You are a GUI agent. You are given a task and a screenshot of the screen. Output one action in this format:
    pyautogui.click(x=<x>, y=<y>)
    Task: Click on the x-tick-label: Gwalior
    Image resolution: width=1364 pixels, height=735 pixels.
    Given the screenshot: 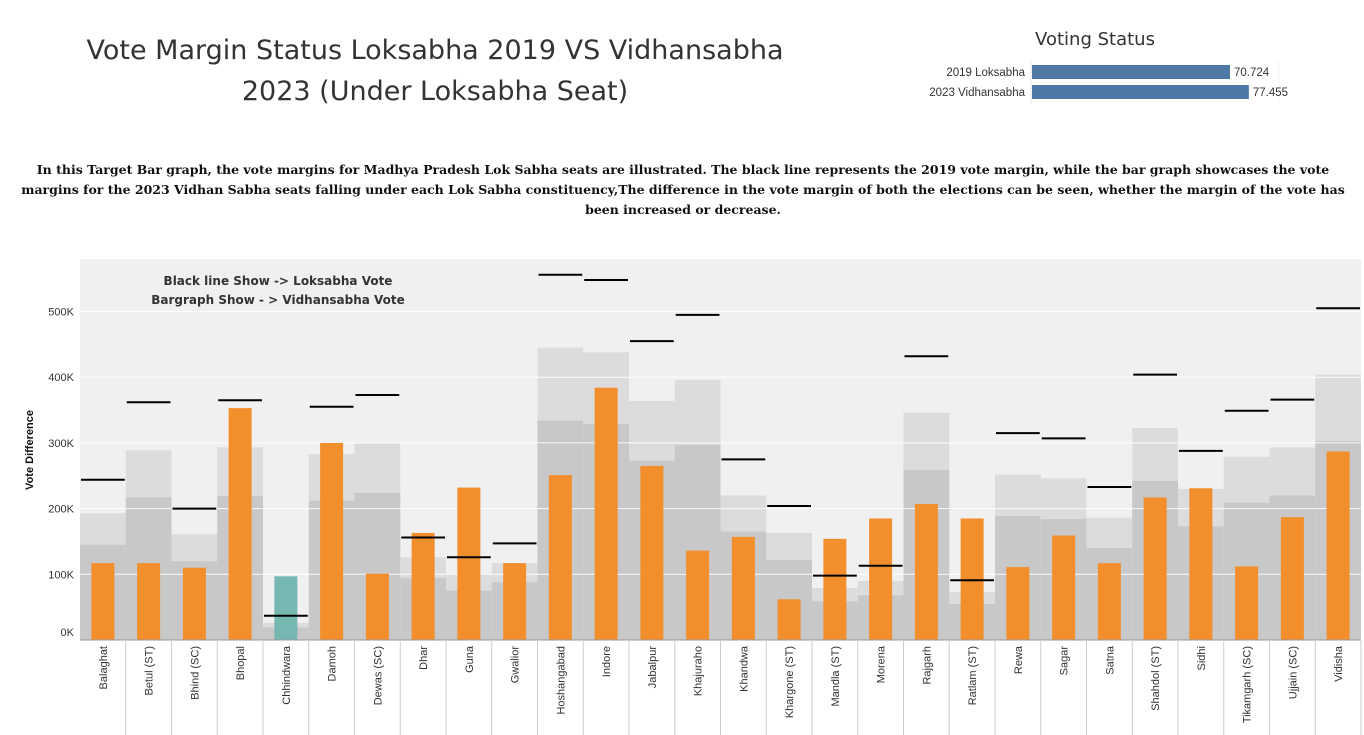 What is the action you would take?
    pyautogui.click(x=516, y=665)
    